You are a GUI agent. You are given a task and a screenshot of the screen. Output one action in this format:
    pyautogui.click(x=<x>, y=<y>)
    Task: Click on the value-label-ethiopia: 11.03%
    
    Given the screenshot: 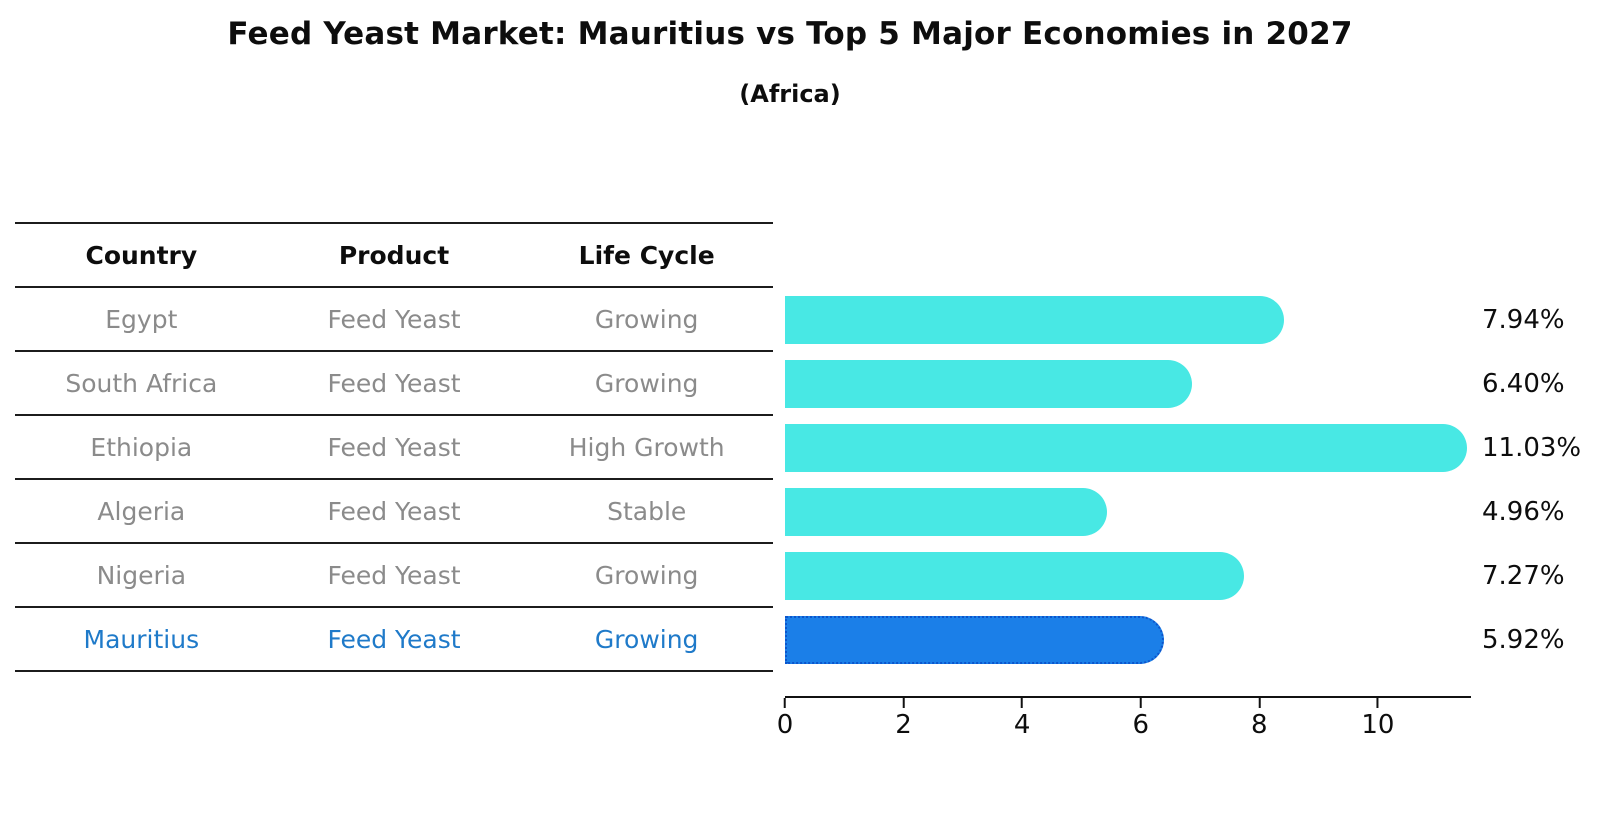 What is the action you would take?
    pyautogui.click(x=1532, y=448)
    